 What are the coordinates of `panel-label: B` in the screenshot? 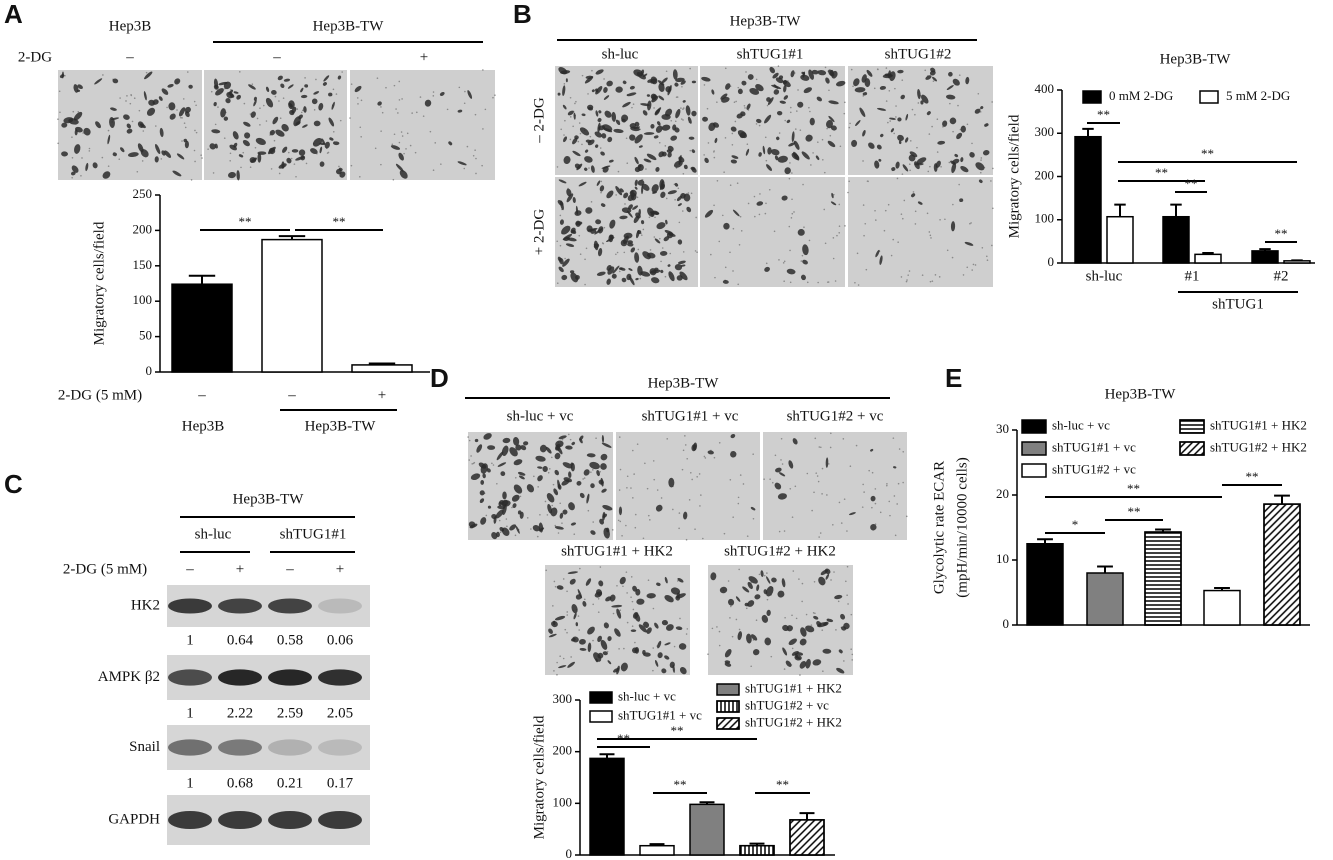 It's located at (522, 14).